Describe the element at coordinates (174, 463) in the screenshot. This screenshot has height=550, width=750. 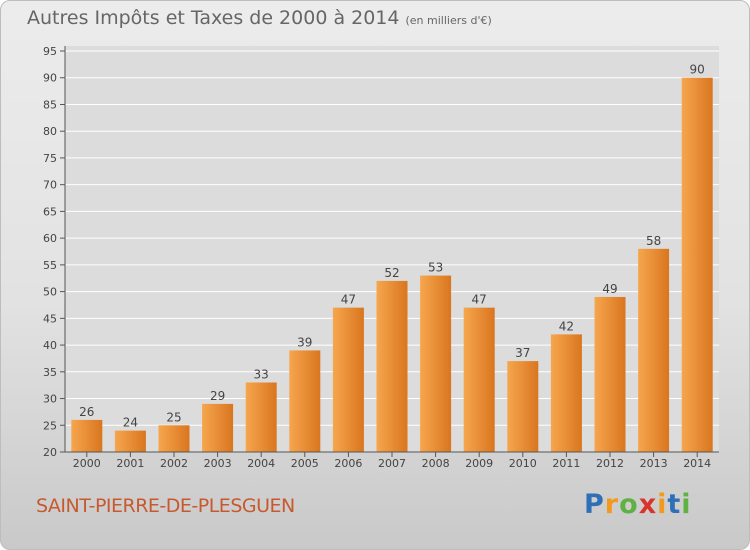
I see `x-tick-label: 2002` at that location.